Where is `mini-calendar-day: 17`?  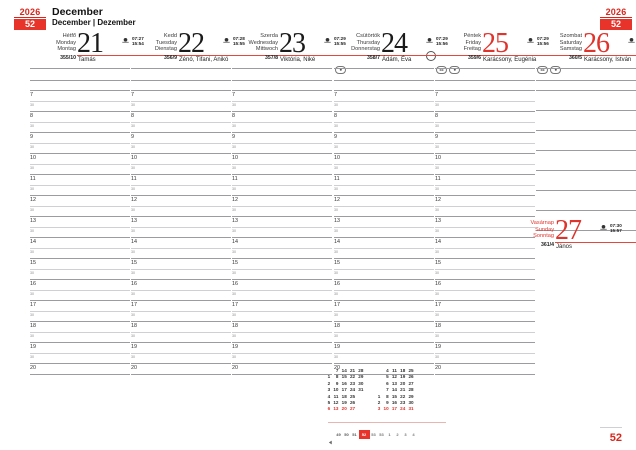 mini-calendar-day: 17 is located at coordinates (394, 409).